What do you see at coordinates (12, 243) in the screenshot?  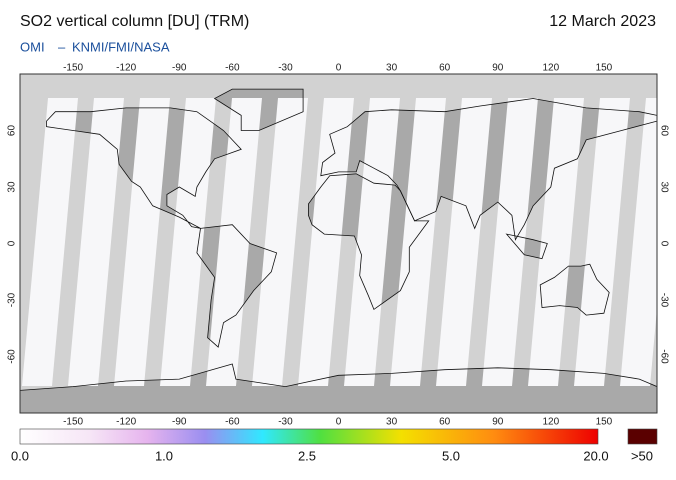 I see `lat-tick-label-left: 0` at bounding box center [12, 243].